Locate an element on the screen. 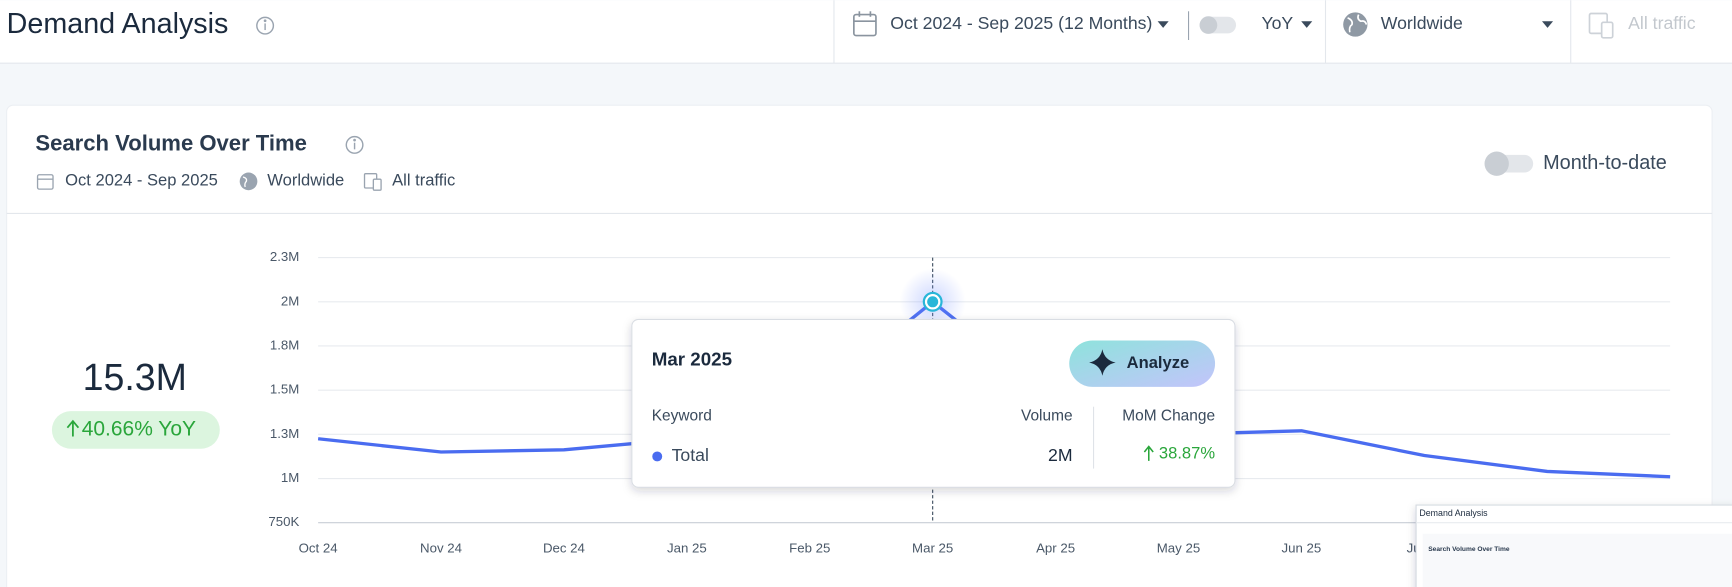 This screenshot has width=1732, height=587. series-dot is located at coordinates (657, 456).